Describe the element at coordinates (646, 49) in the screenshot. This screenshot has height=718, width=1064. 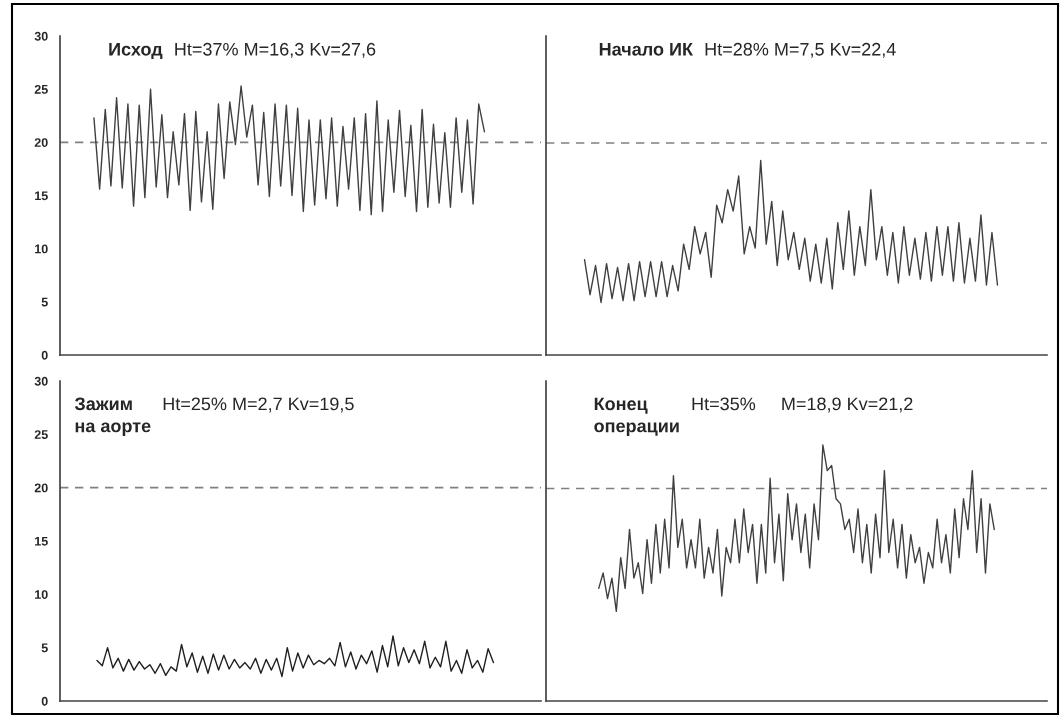
I see `chart-title: Начало ИК` at that location.